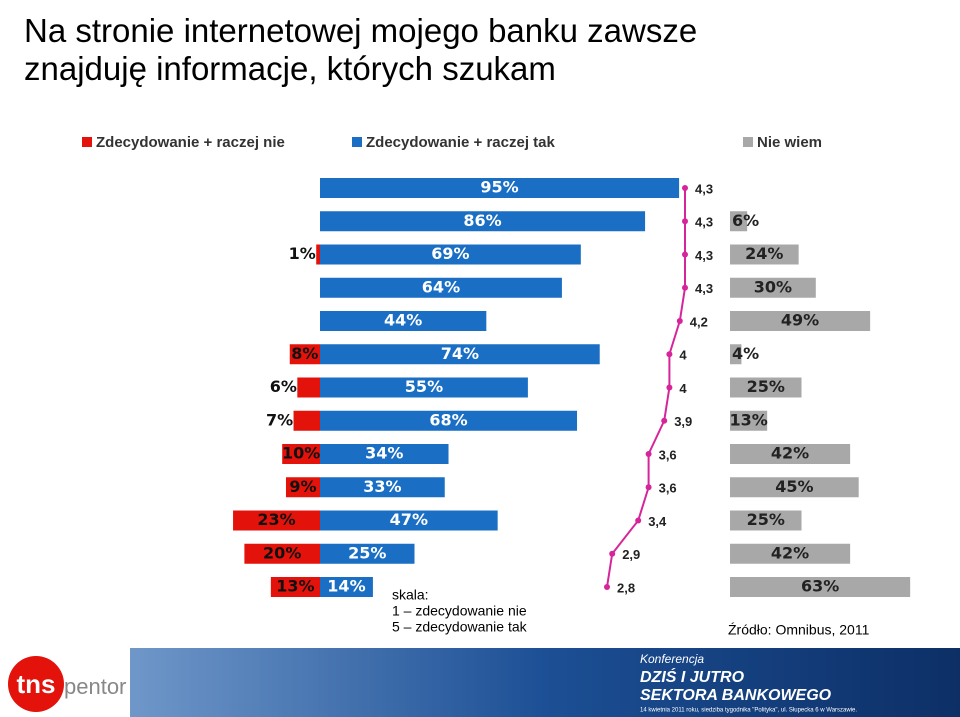  Describe the element at coordinates (410, 595) in the screenshot. I see `annotation: skala:` at that location.